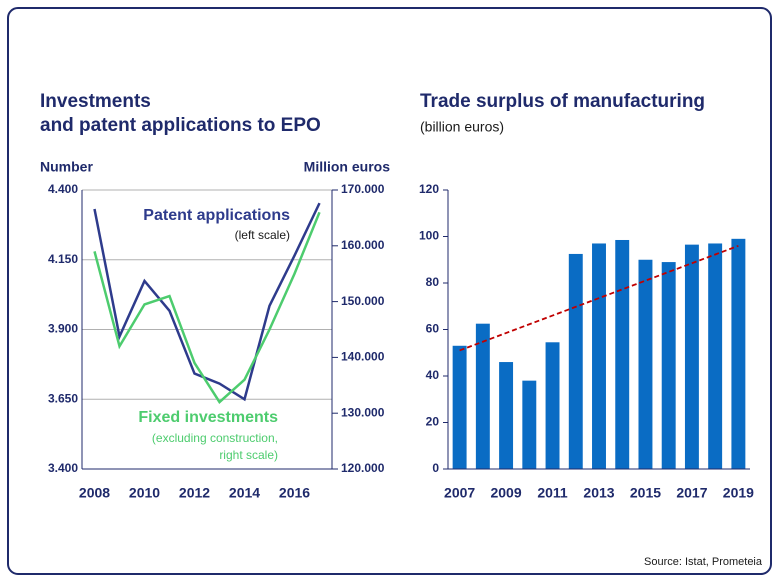 The image size is (779, 578). What do you see at coordinates (462, 127) in the screenshot?
I see `chart-subtitle: (billion euros)` at bounding box center [462, 127].